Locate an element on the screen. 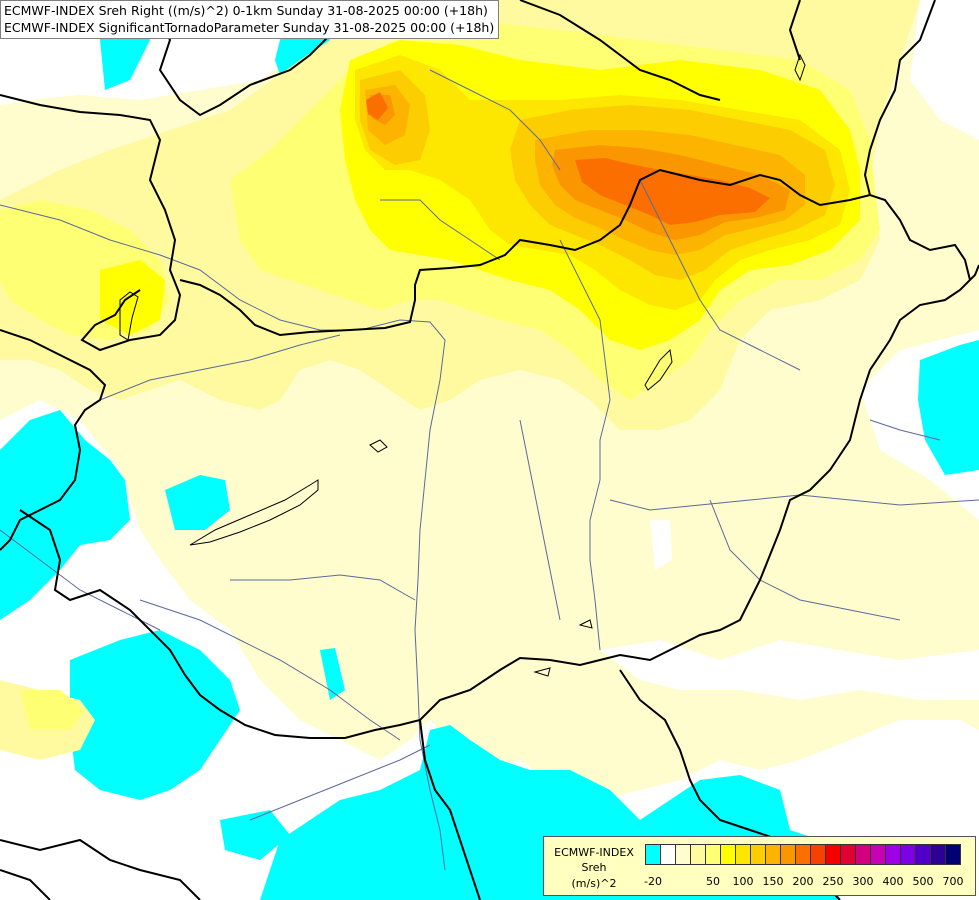 The width and height of the screenshot is (979, 900). legend-tick-label: 100 is located at coordinates (743, 881).